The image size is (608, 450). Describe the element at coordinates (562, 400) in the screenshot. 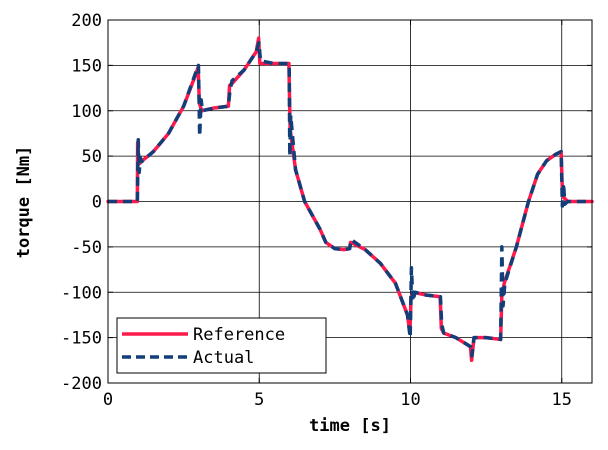

I see `x-tick-label: 15` at that location.